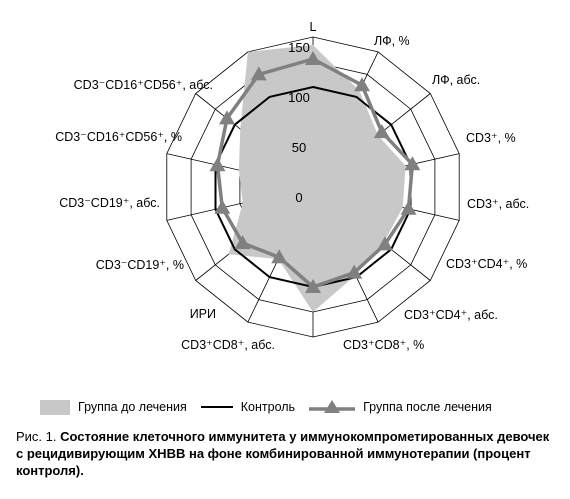  What do you see at coordinates (332, 406) in the screenshot?
I see `legend-swatch-triangle` at bounding box center [332, 406].